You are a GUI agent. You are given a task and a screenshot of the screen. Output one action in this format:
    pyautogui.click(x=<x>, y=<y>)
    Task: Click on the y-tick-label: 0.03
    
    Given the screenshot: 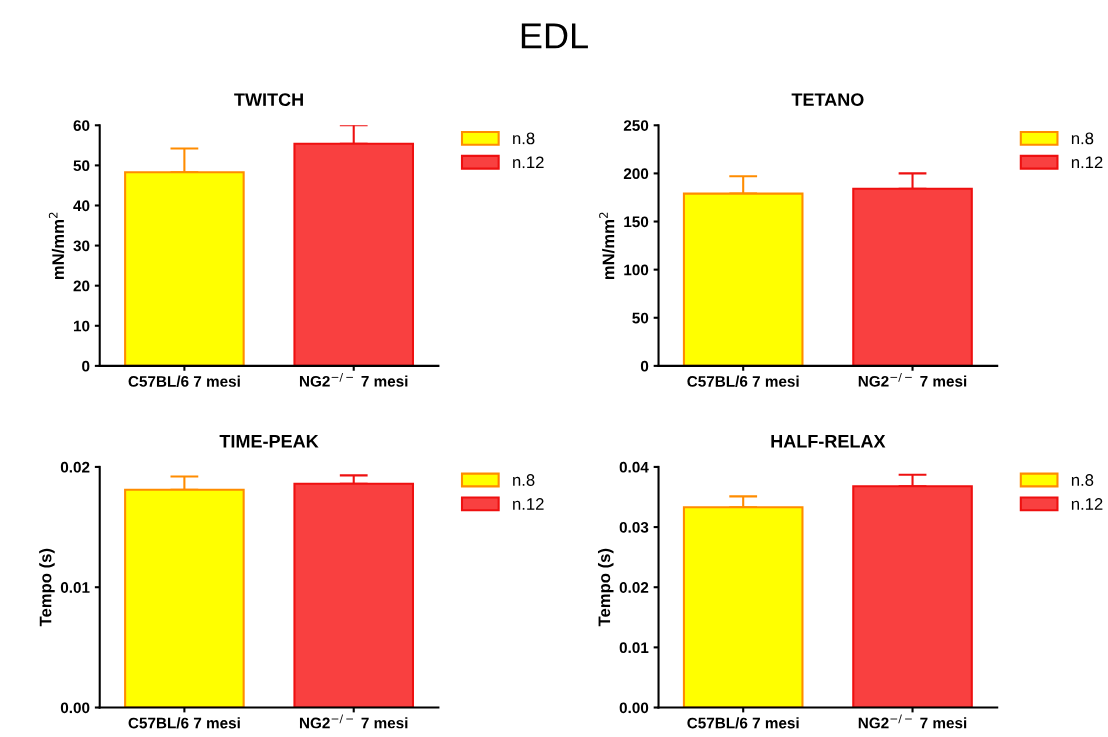 What is the action you would take?
    pyautogui.click(x=634, y=527)
    